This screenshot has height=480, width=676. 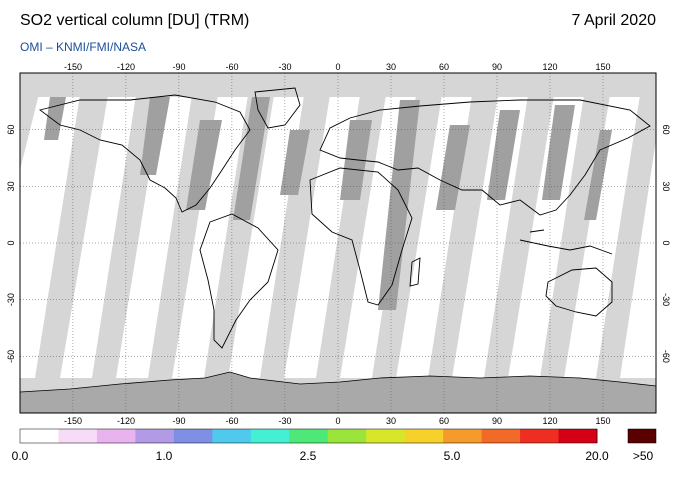 I want to click on madagascar, so click(x=415, y=272).